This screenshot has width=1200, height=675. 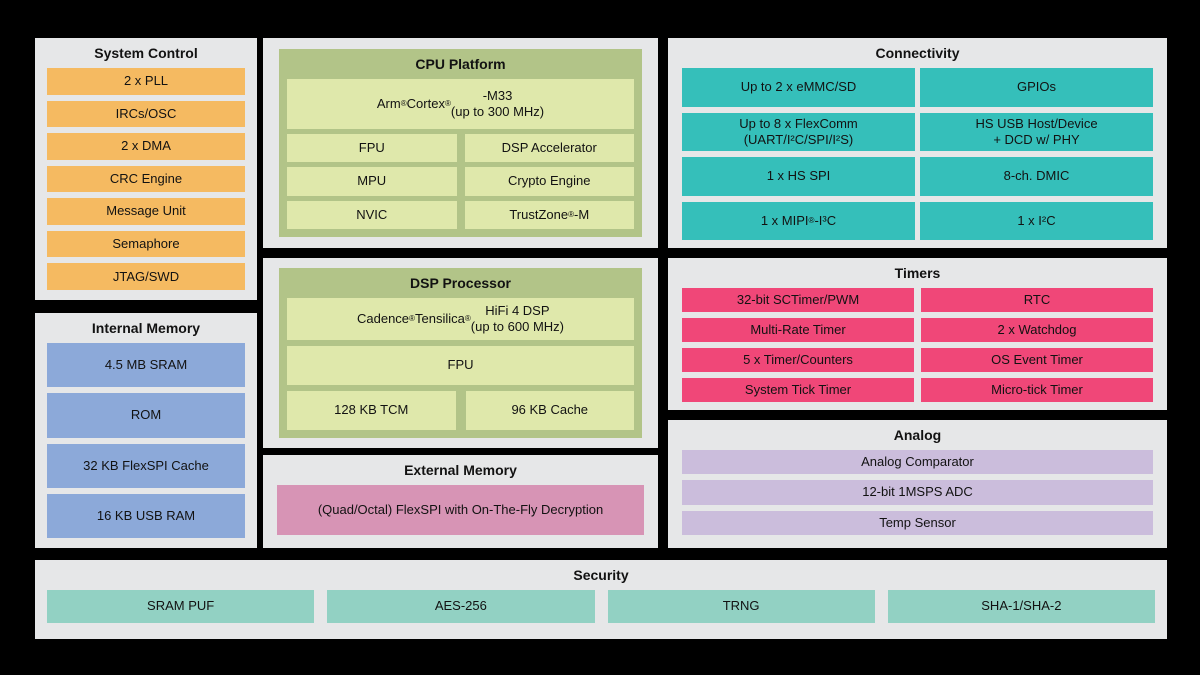 What do you see at coordinates (798, 300) in the screenshot?
I see `block-sctimer-pwm: 32-bit SCTimer/PWM` at bounding box center [798, 300].